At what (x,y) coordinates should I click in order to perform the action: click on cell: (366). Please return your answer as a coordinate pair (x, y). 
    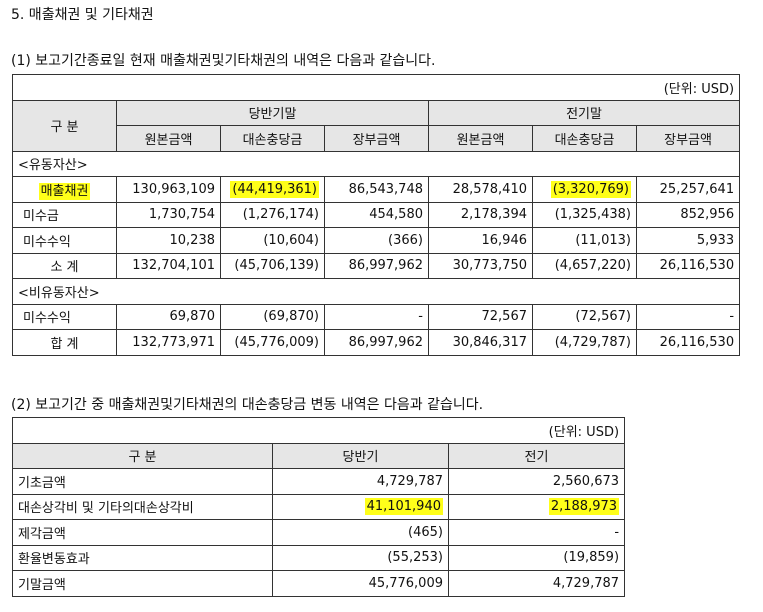
    Looking at the image, I should click on (376, 240).